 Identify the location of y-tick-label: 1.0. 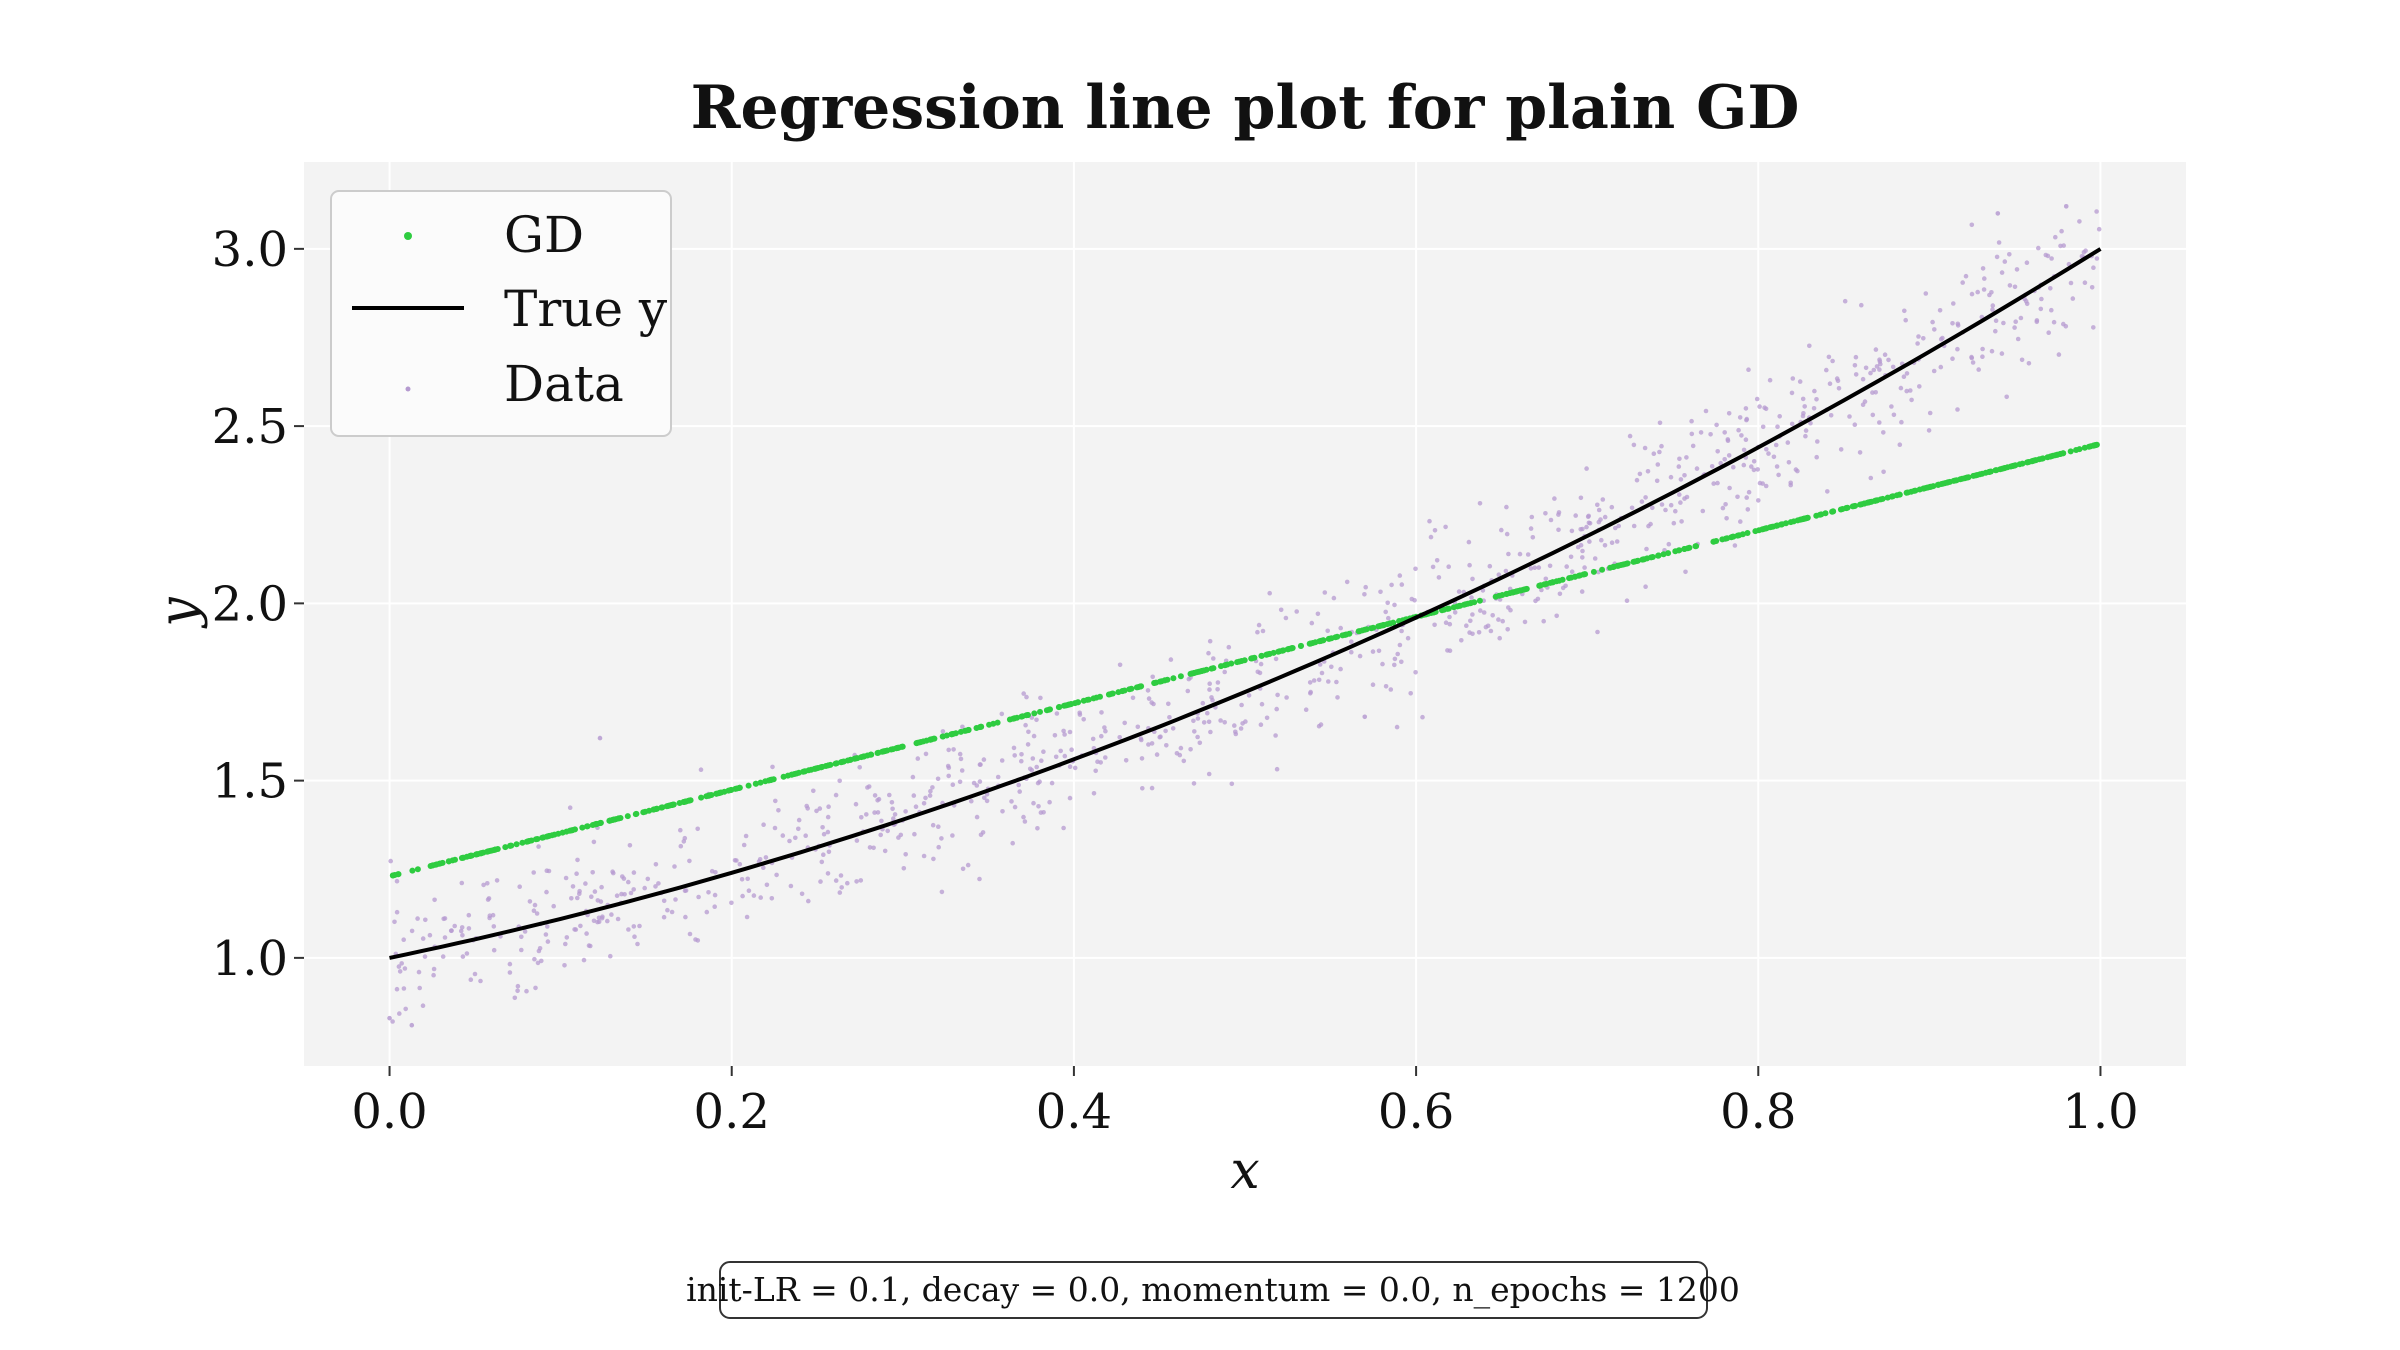
(250, 959).